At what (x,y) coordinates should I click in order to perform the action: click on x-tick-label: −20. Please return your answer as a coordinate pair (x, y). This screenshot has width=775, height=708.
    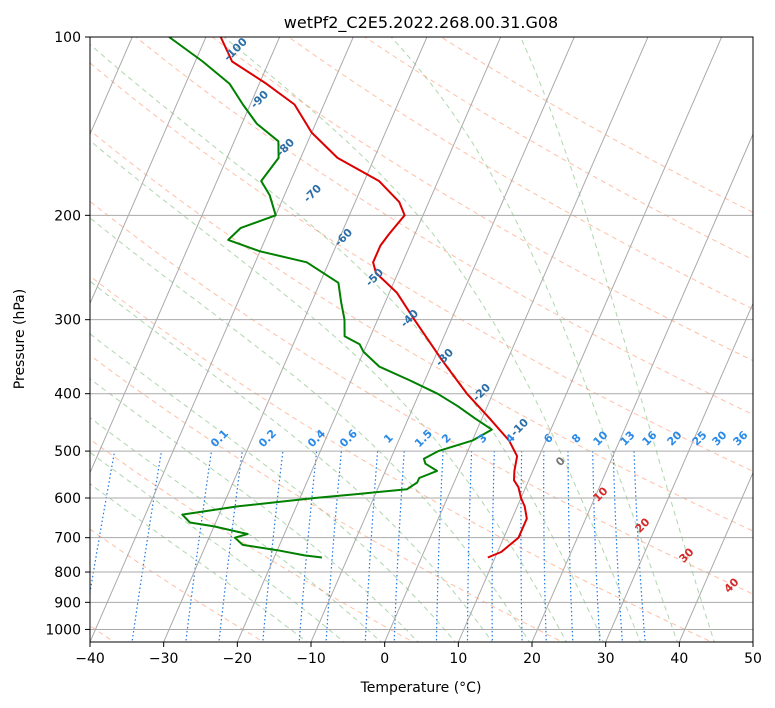
    Looking at the image, I should click on (238, 659).